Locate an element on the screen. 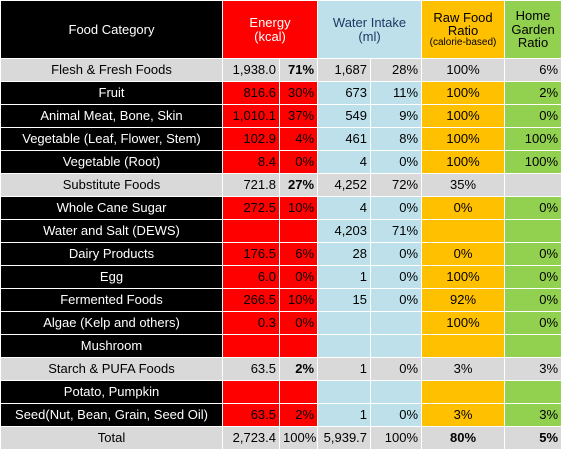  header-food-category: Food Category is located at coordinates (111, 29).